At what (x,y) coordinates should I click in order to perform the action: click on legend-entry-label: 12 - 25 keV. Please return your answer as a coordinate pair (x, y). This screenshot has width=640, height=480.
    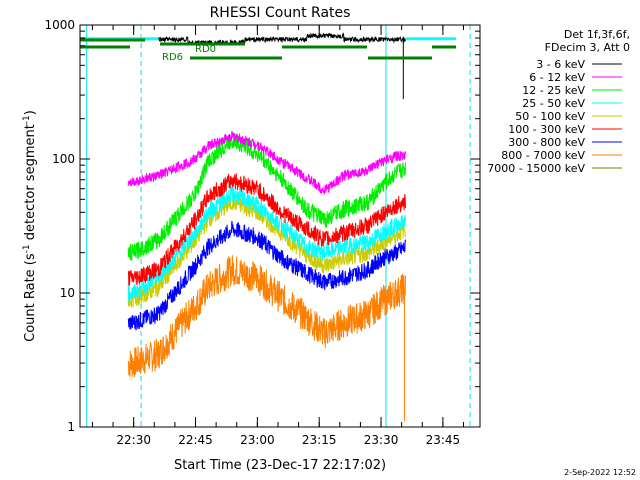
    Looking at the image, I should click on (553, 90).